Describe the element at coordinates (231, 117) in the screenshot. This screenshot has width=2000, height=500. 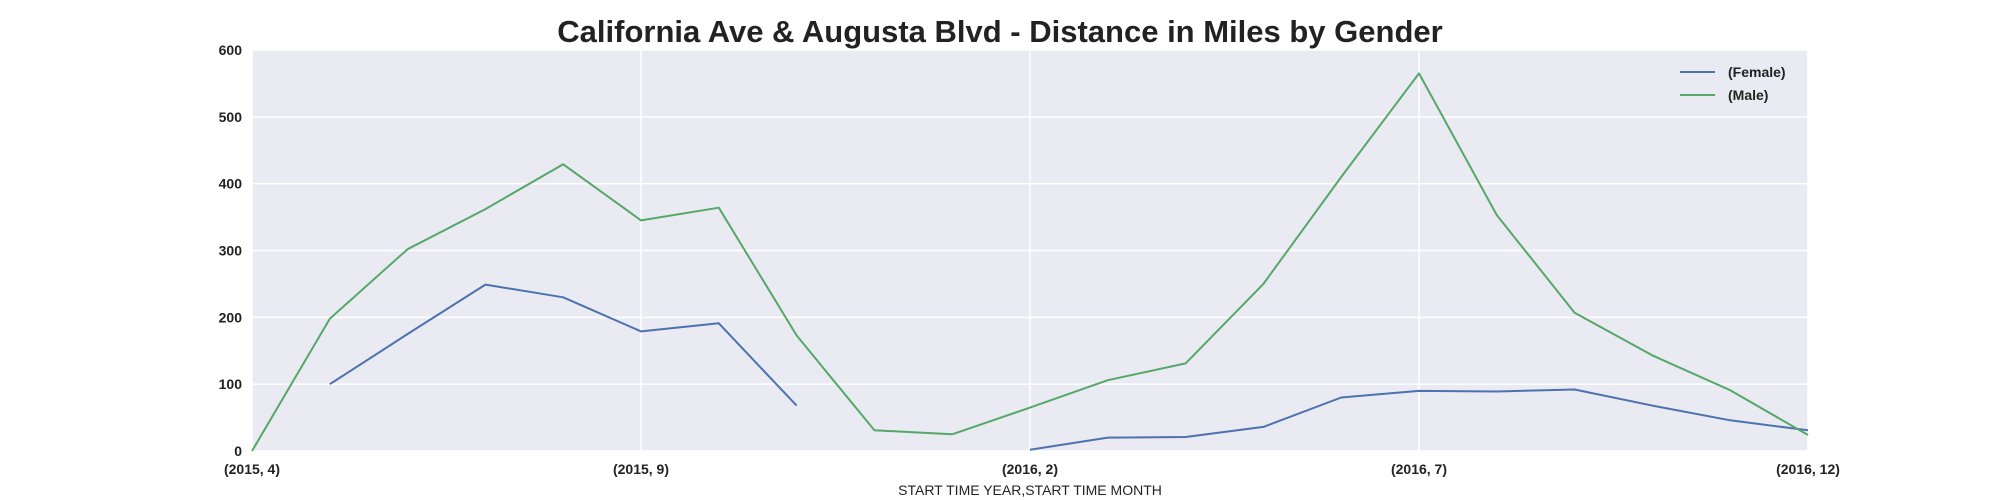
I see `y-tick-label: 500` at that location.